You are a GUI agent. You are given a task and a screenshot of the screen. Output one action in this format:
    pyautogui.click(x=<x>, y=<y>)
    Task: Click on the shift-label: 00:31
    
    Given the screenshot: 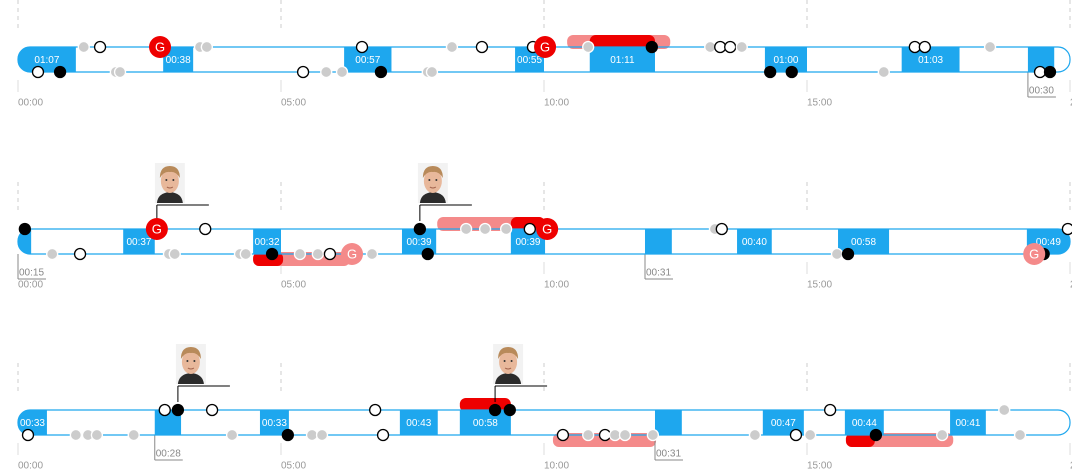 What is the action you would take?
    pyautogui.click(x=668, y=454)
    